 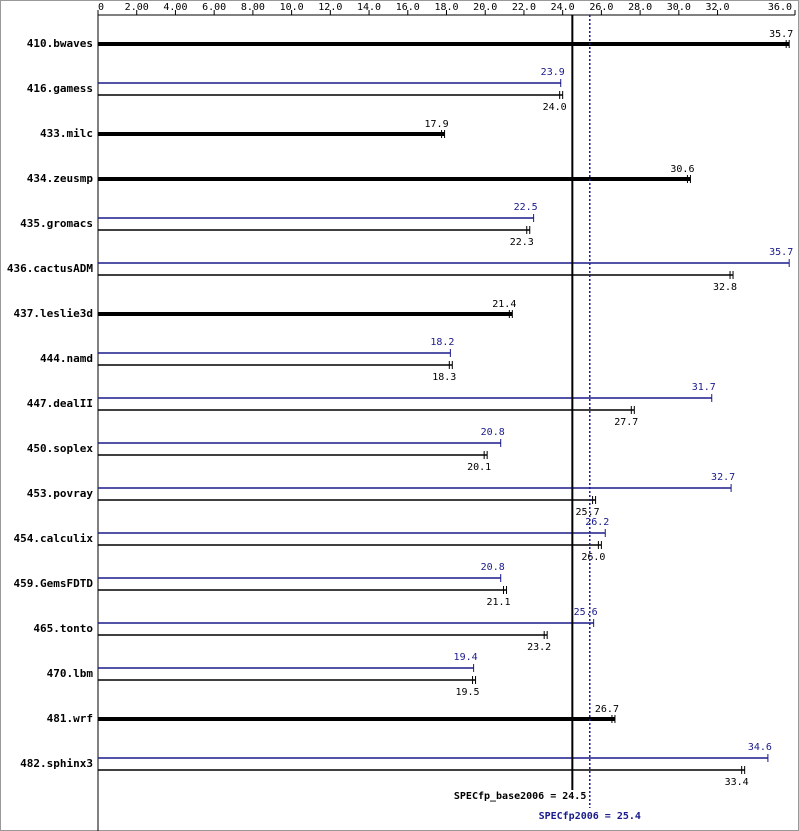 What do you see at coordinates (63, 628) in the screenshot?
I see `category-label: 465.tonto` at bounding box center [63, 628].